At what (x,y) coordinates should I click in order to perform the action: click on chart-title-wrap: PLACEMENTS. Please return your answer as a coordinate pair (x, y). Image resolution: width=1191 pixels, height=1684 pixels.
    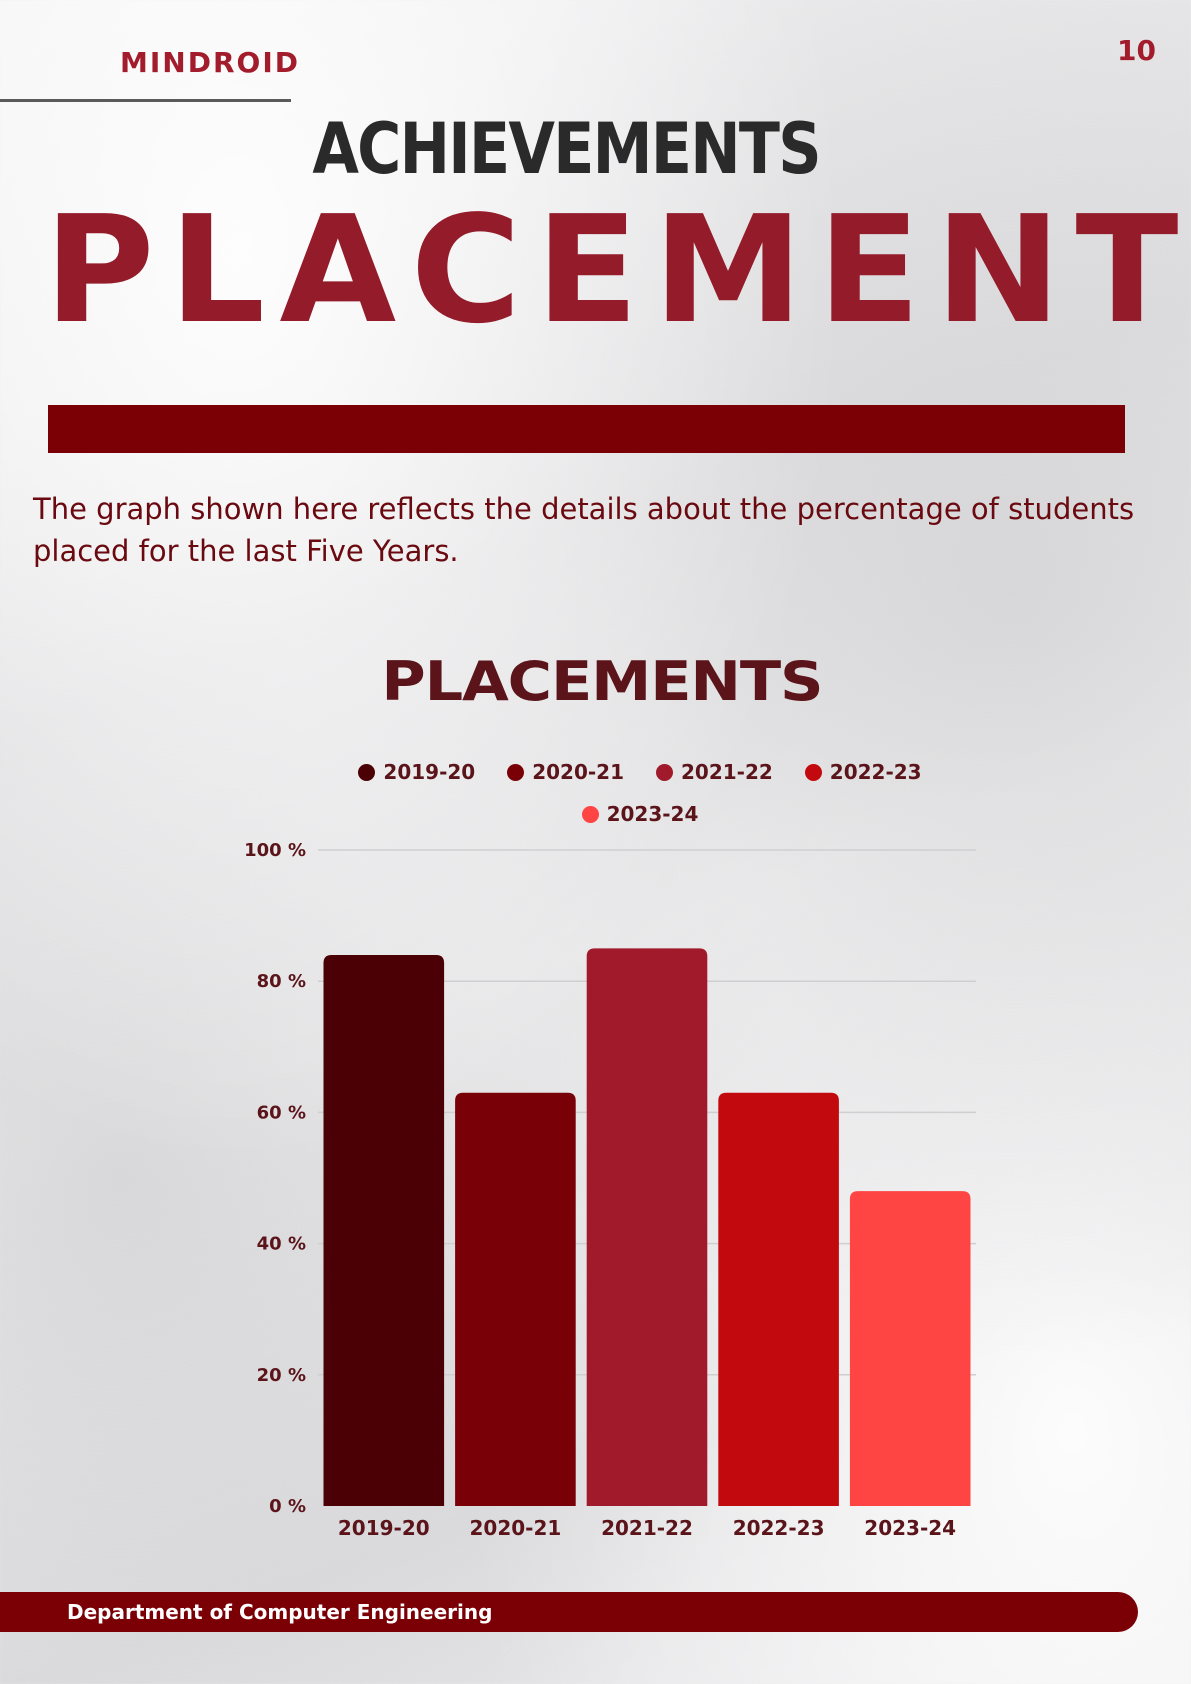
    Looking at the image, I should click on (595, 681).